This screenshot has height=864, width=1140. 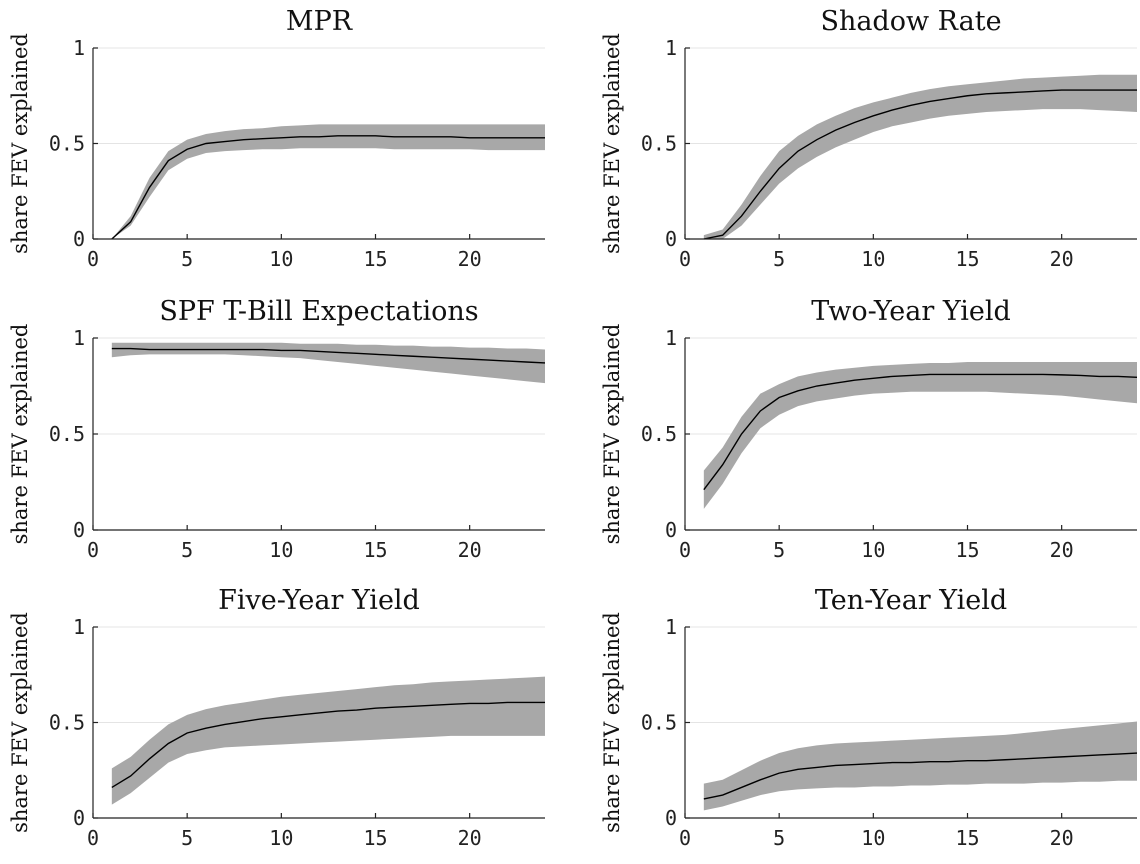 I want to click on chart-title: Shadow Rate, so click(x=910, y=21).